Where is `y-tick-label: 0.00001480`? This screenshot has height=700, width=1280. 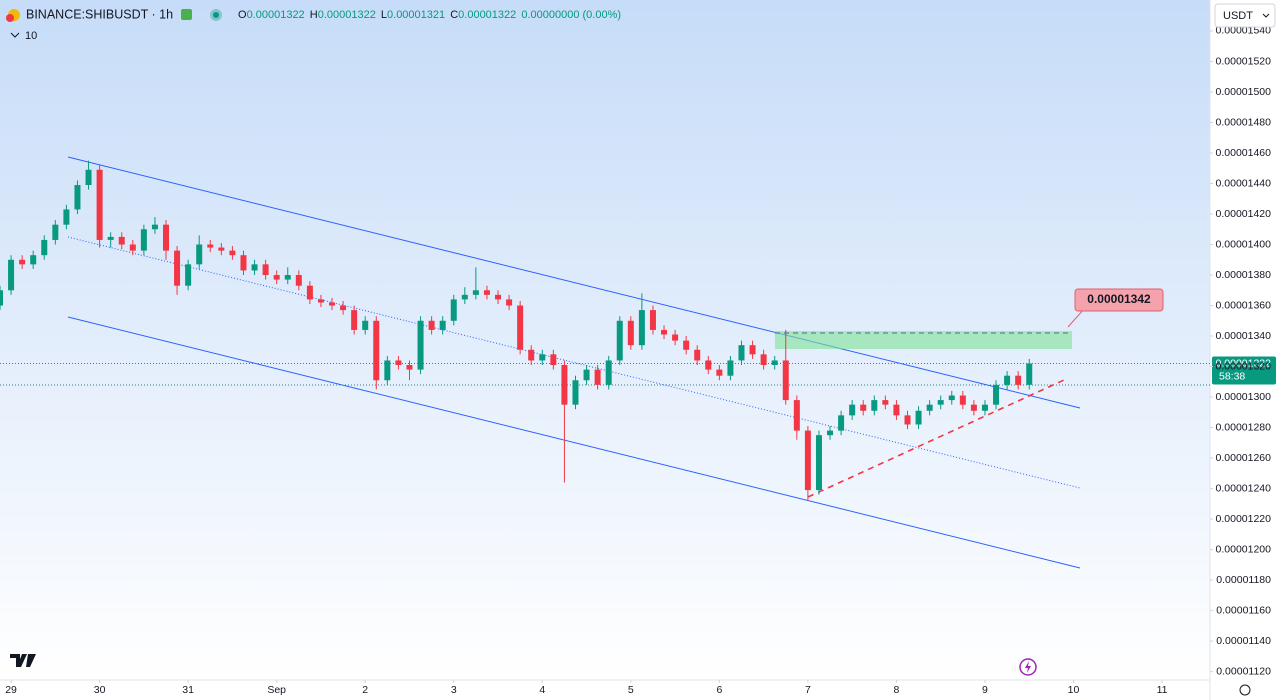
y-tick-label: 0.00001480 is located at coordinates (1244, 122).